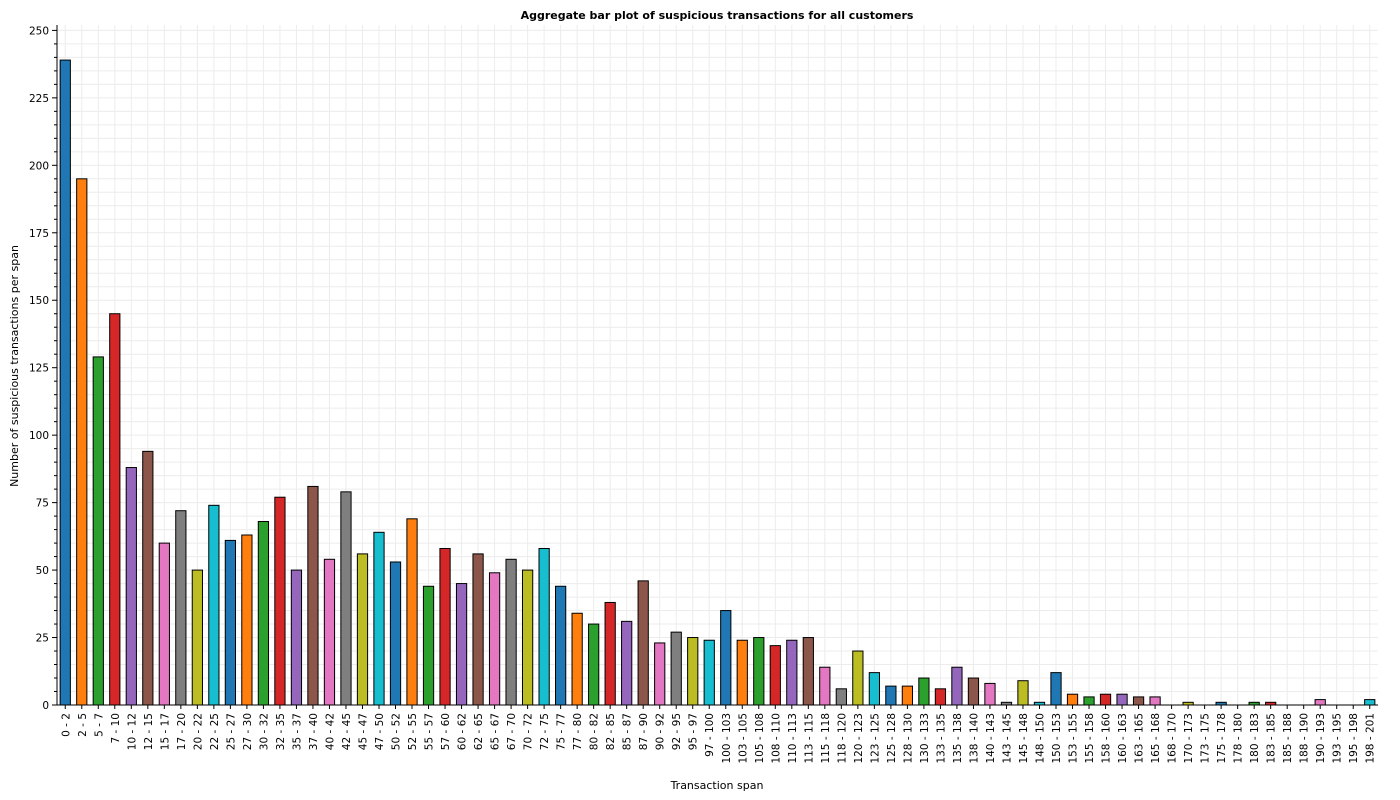 This screenshot has height=800, width=1400. What do you see at coordinates (314, 731) in the screenshot?
I see `x-tick-label: 37 - 40` at bounding box center [314, 731].